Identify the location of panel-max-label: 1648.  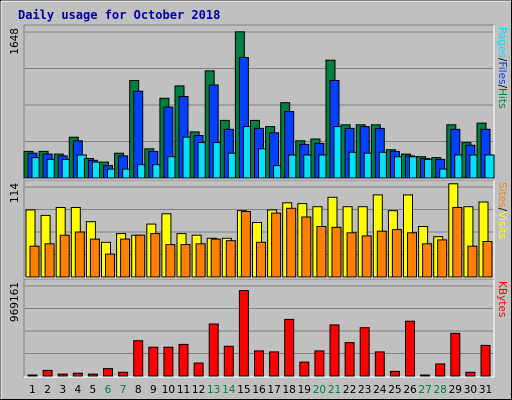
(15, 41).